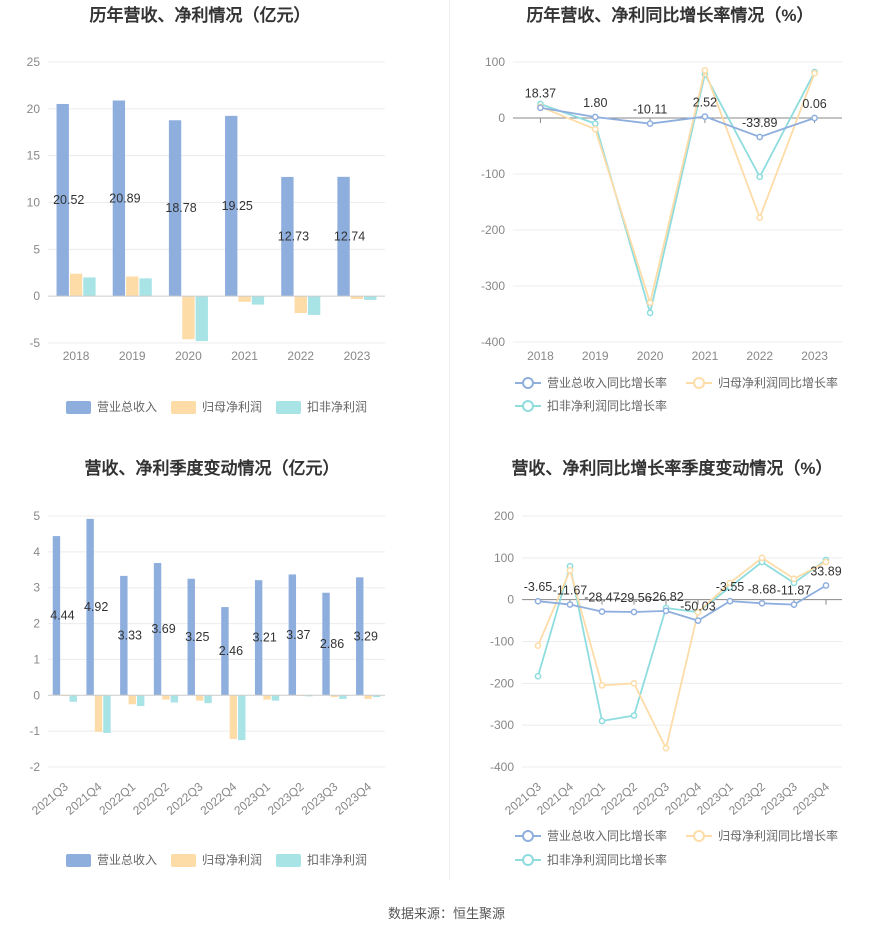 The height and width of the screenshot is (935, 893). Describe the element at coordinates (540, 356) in the screenshot. I see `x-tick-label: 2018` at that location.